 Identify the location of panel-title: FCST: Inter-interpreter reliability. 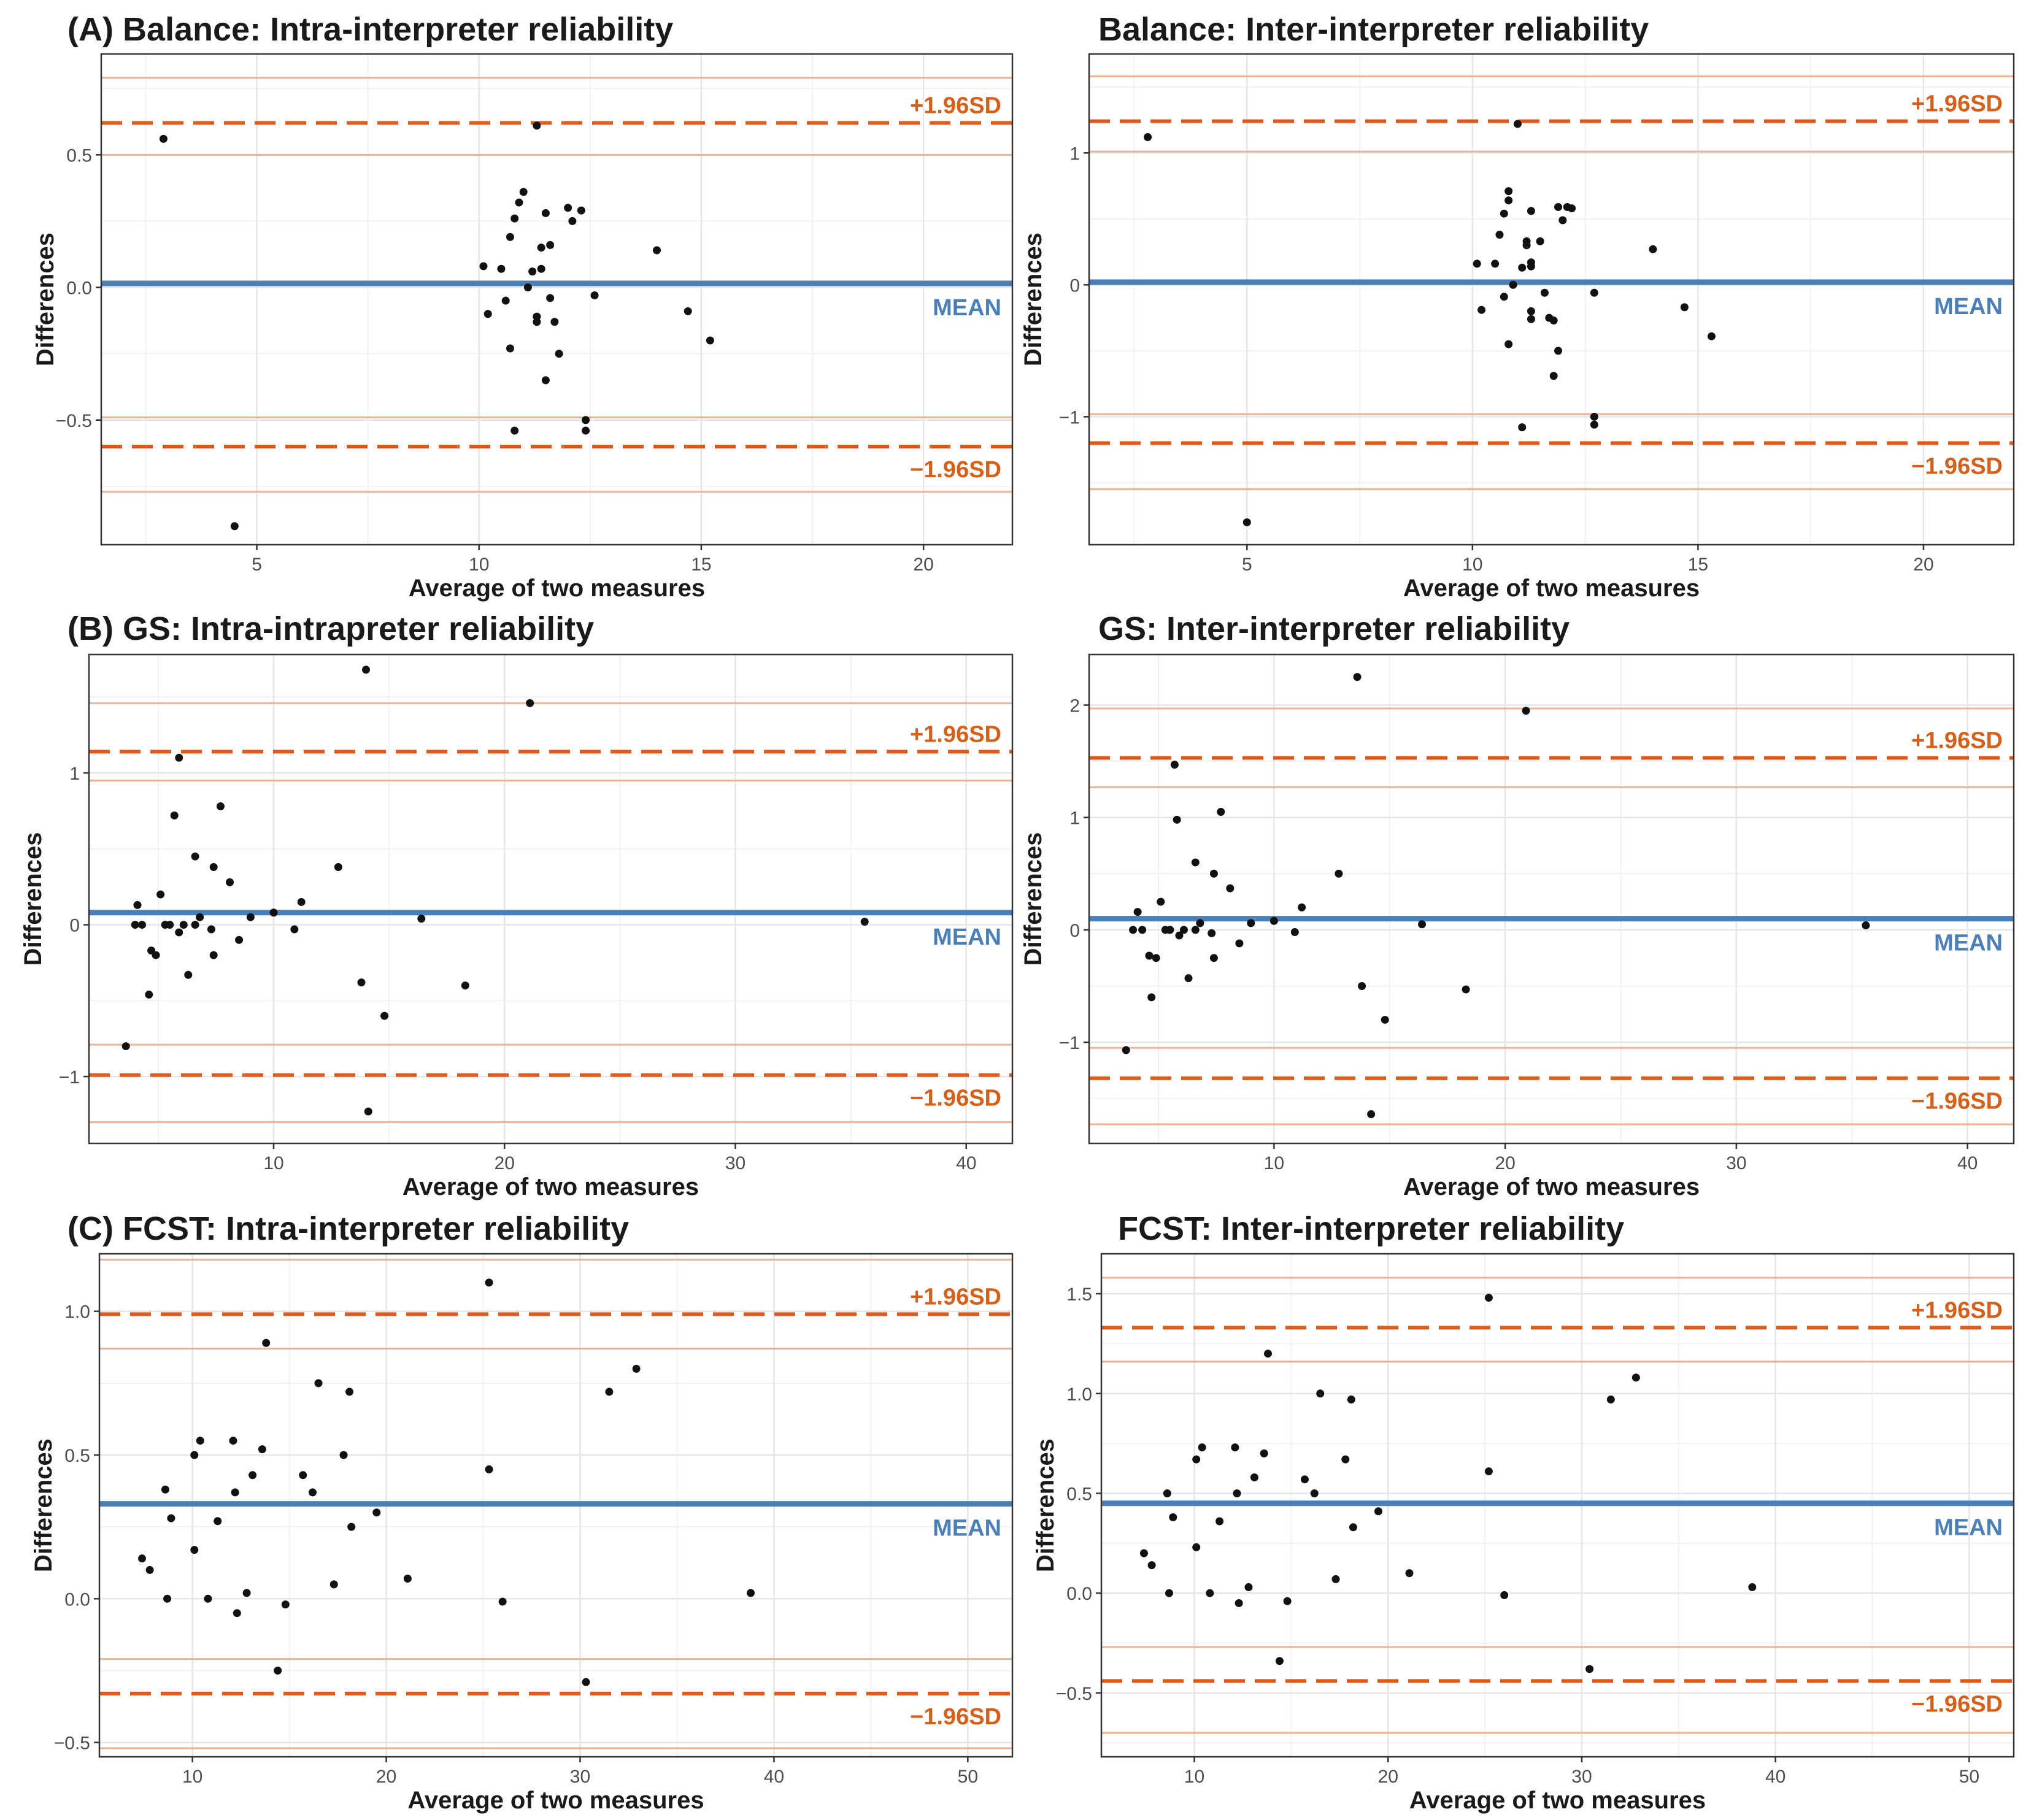
(1371, 1228).